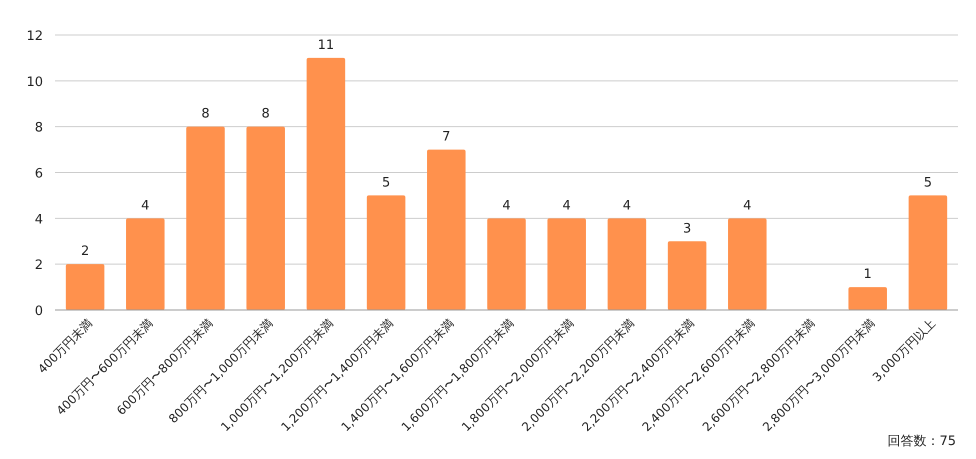  Describe the element at coordinates (34, 36) in the screenshot. I see `y-tick-label: 12` at that location.